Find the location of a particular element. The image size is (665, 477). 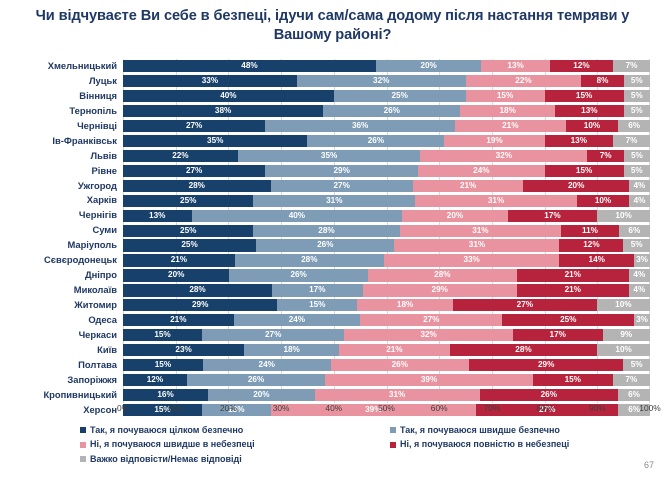

bar-segment: 14% is located at coordinates (596, 260).